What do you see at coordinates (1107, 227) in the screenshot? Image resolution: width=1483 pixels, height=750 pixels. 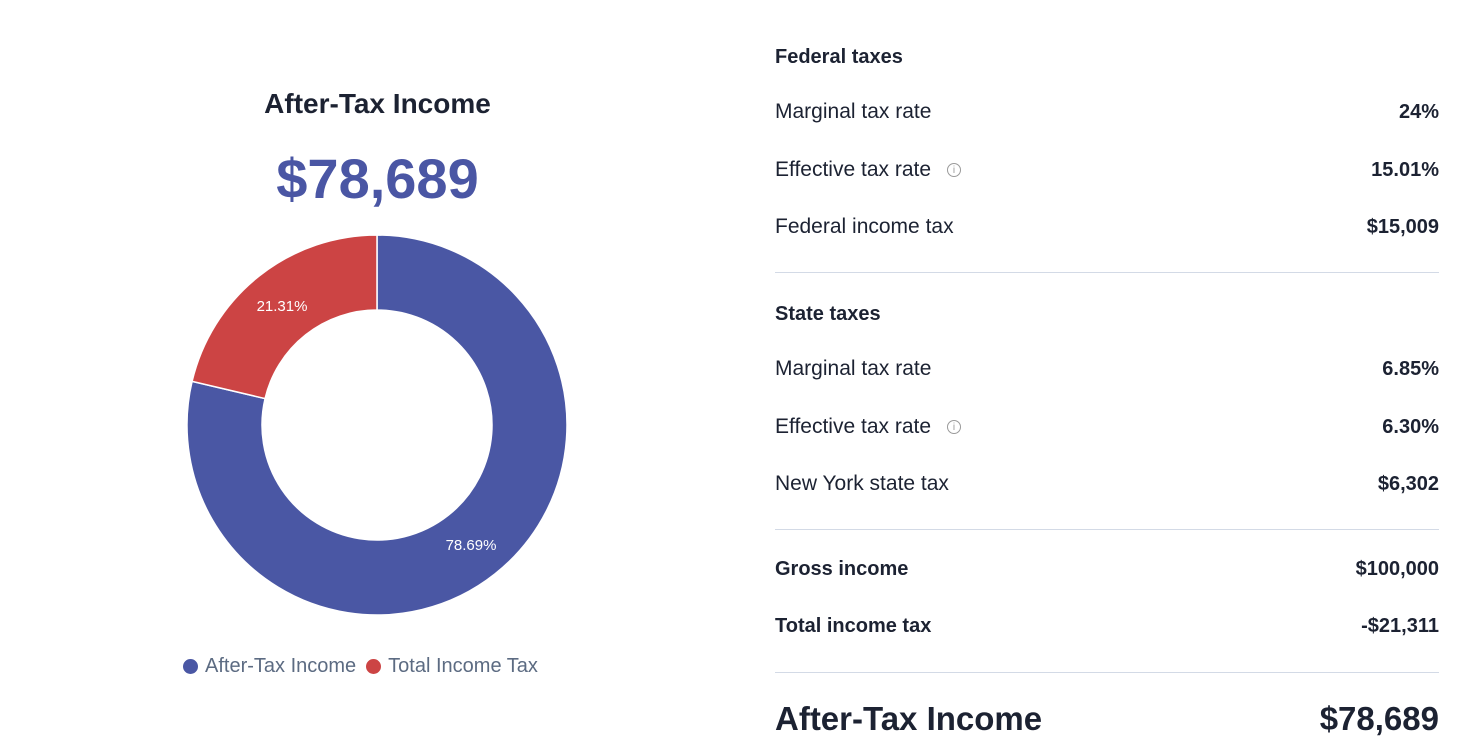 I see `federal-income-tax-row: Federal income tax $15,009` at bounding box center [1107, 227].